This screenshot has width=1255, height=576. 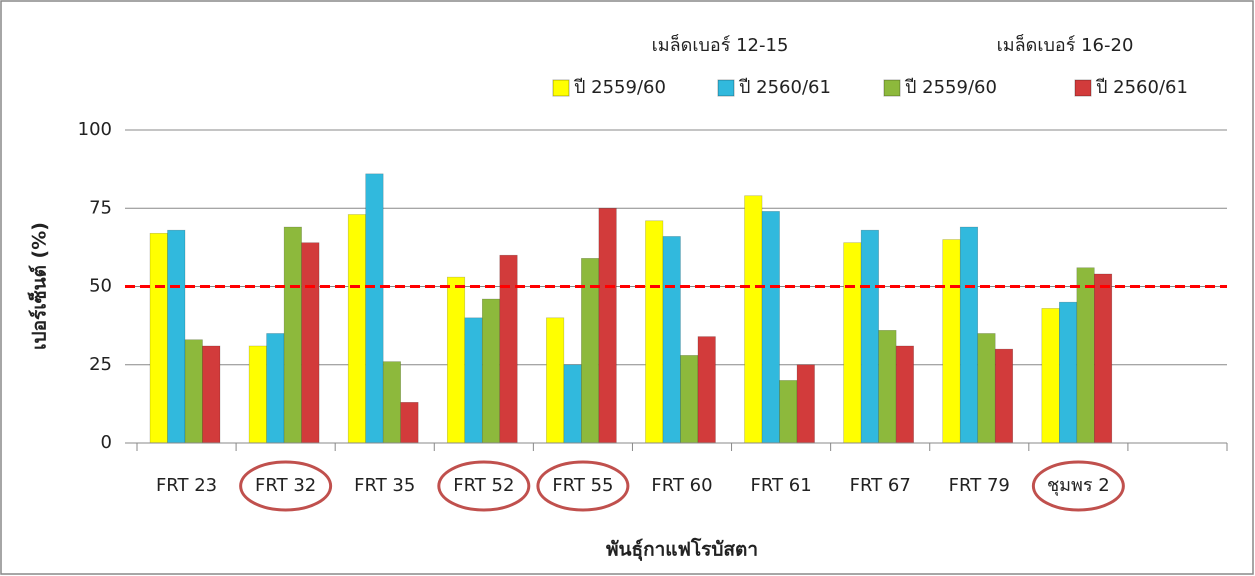 I want to click on x-tick-label: FRT 55, so click(x=582, y=485).